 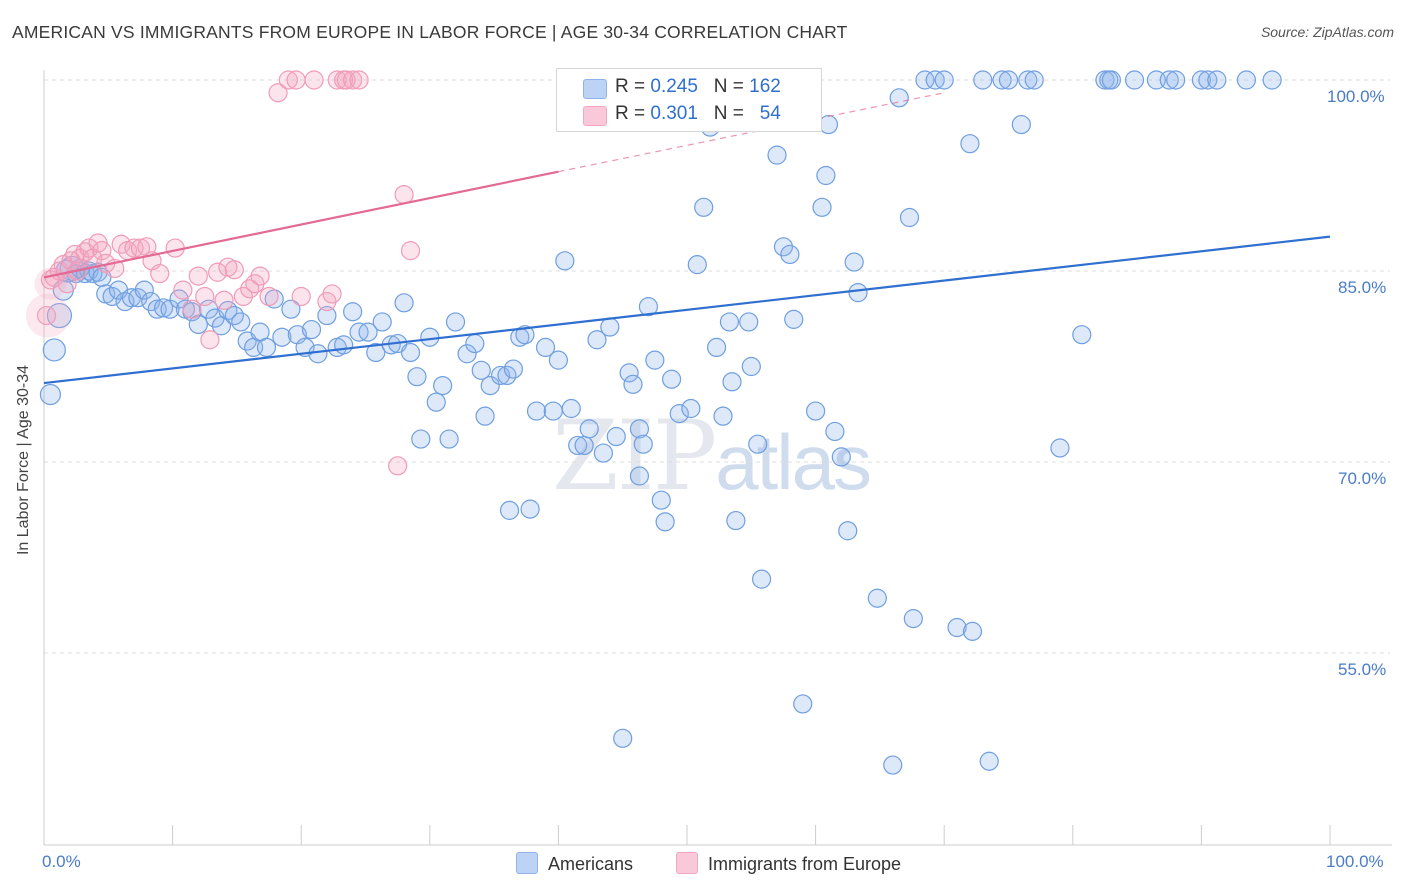 What do you see at coordinates (674, 113) in the screenshot?
I see `legend-r-value-immigrants: 0.301` at bounding box center [674, 113].